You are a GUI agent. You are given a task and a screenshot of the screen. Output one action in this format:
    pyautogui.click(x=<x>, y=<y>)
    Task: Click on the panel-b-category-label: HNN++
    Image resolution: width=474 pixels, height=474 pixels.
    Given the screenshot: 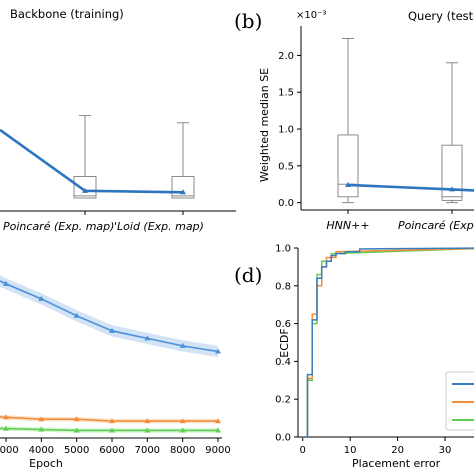 What is the action you would take?
    pyautogui.click(x=347, y=225)
    